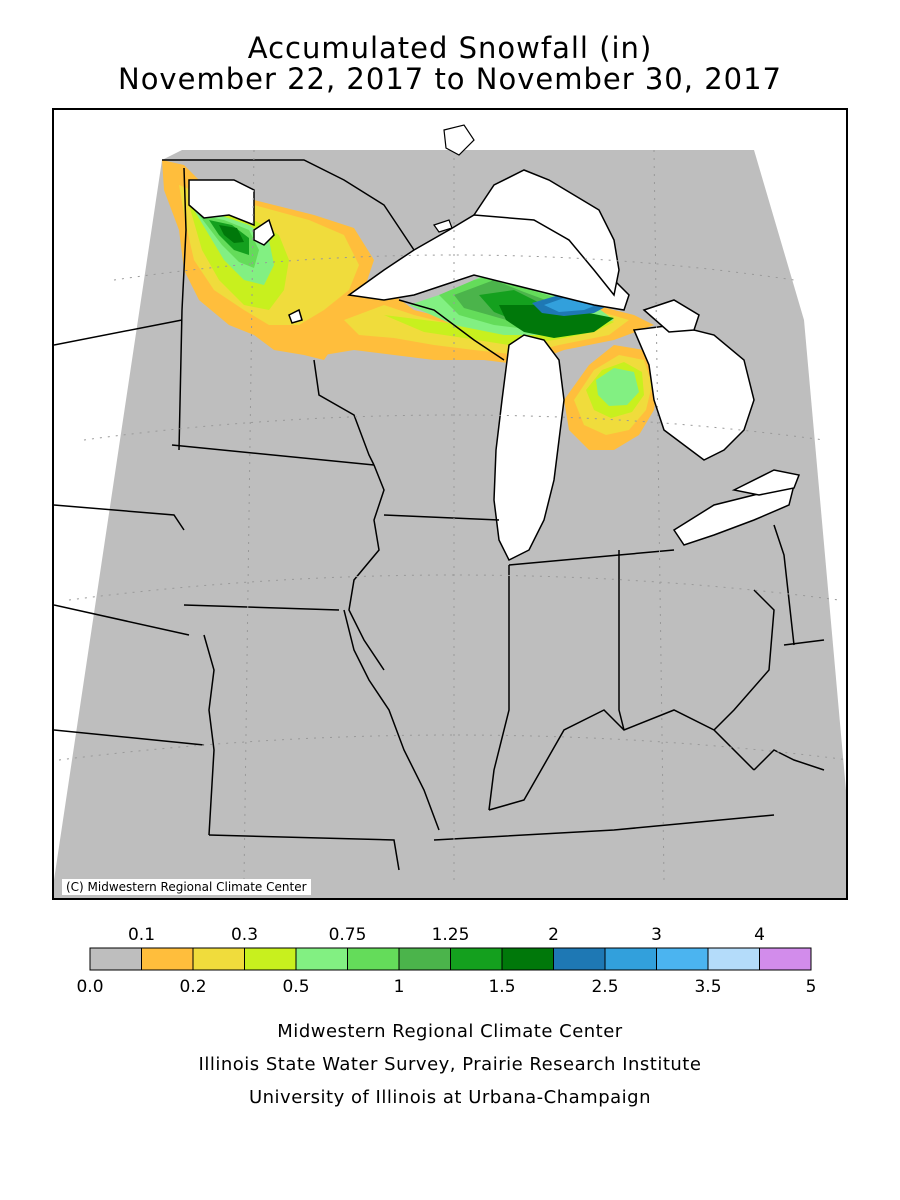 The image size is (900, 1200). Describe the element at coordinates (734, 514) in the screenshot. I see `lake-erie` at that location.